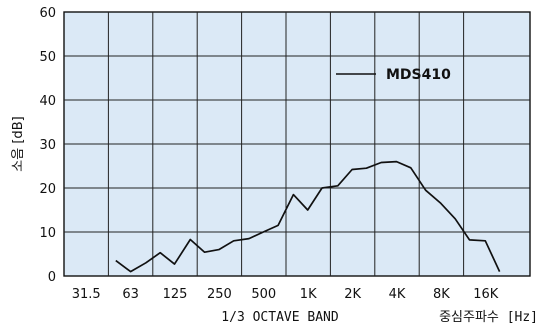 The height and width of the screenshot is (329, 544). Describe the element at coordinates (47, 57) in the screenshot. I see `y-tick-label: 50` at that location.